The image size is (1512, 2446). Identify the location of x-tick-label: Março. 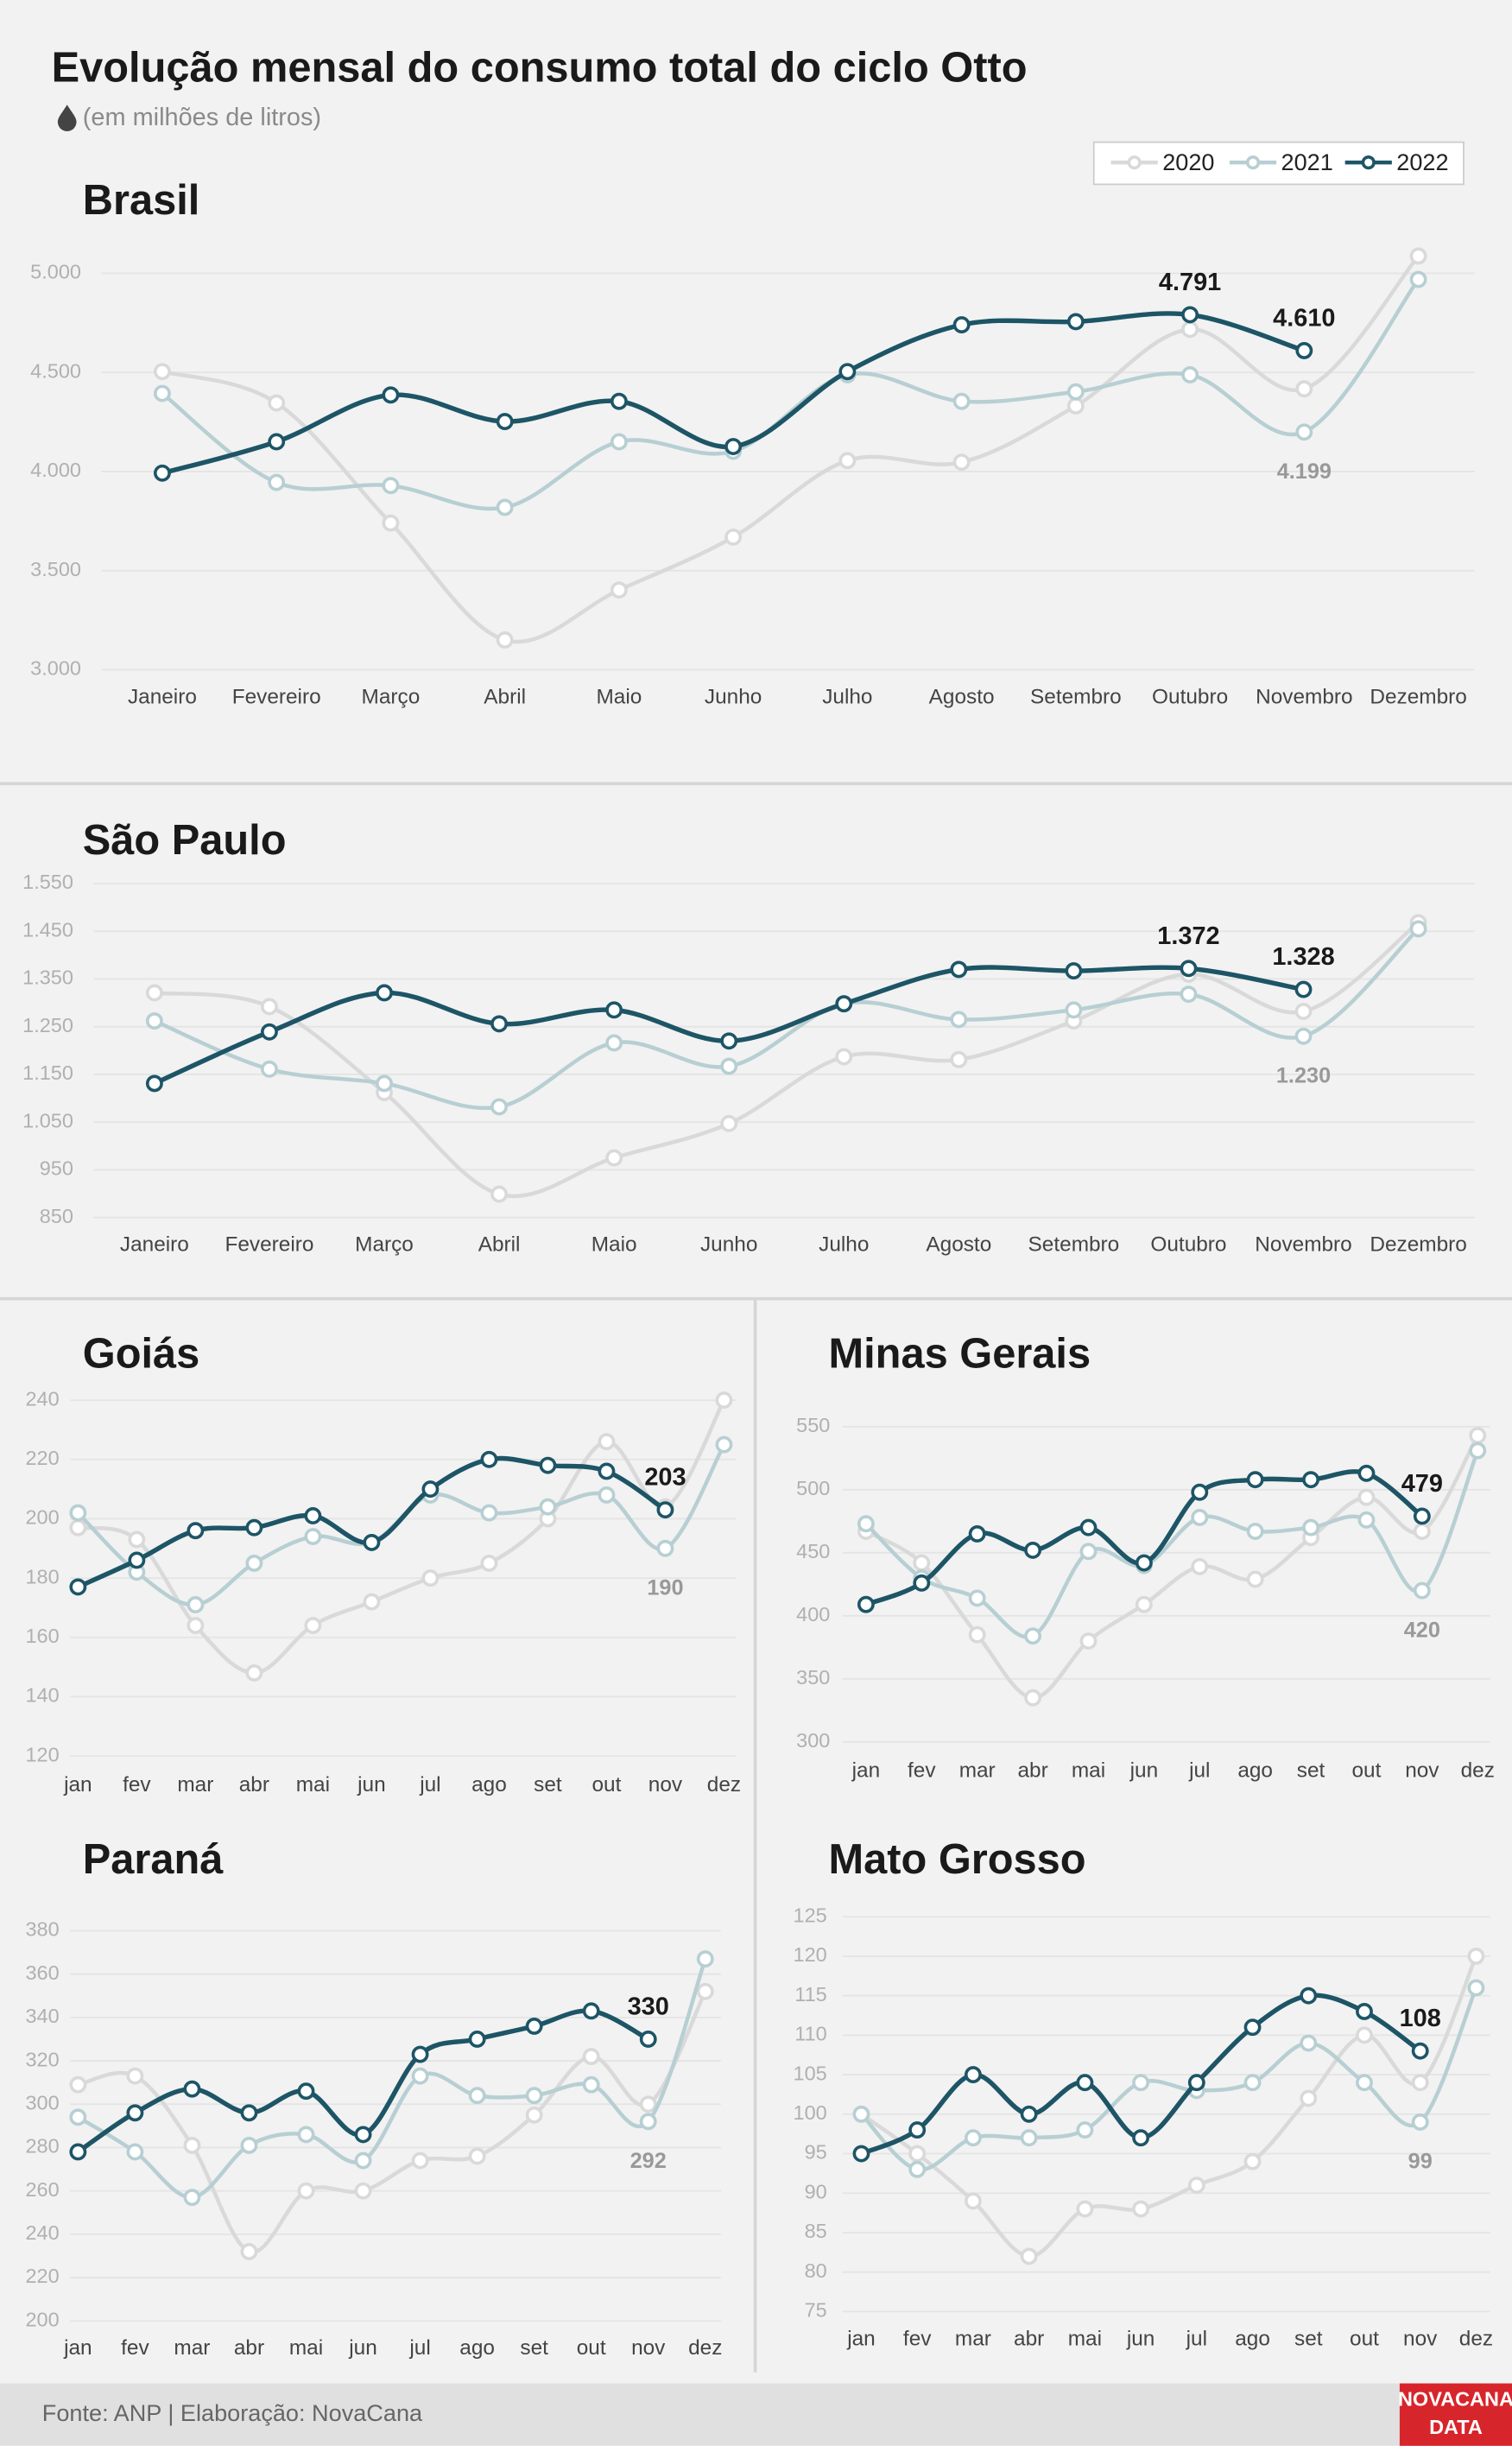
(384, 1245).